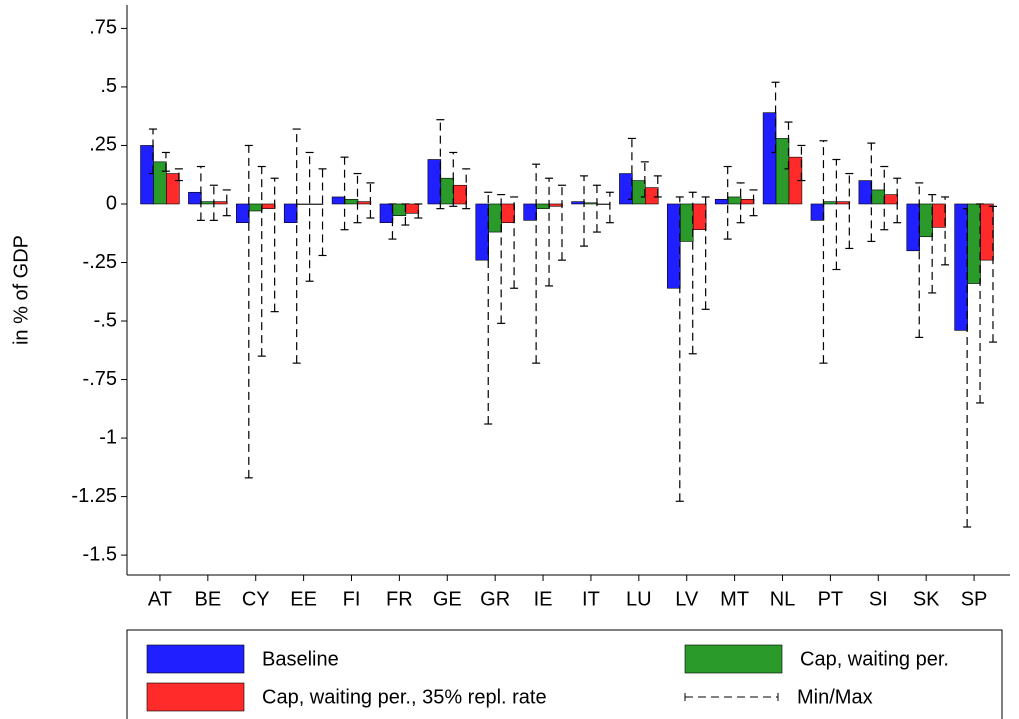  I want to click on x-tick-label: CY, so click(256, 599).